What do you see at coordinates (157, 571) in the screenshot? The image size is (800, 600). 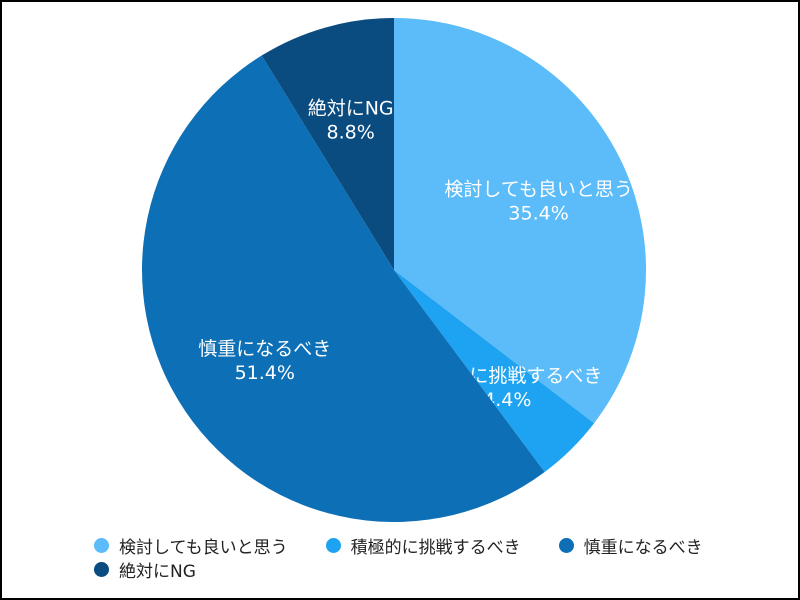 I see `legend-label: 絶対にNG` at bounding box center [157, 571].